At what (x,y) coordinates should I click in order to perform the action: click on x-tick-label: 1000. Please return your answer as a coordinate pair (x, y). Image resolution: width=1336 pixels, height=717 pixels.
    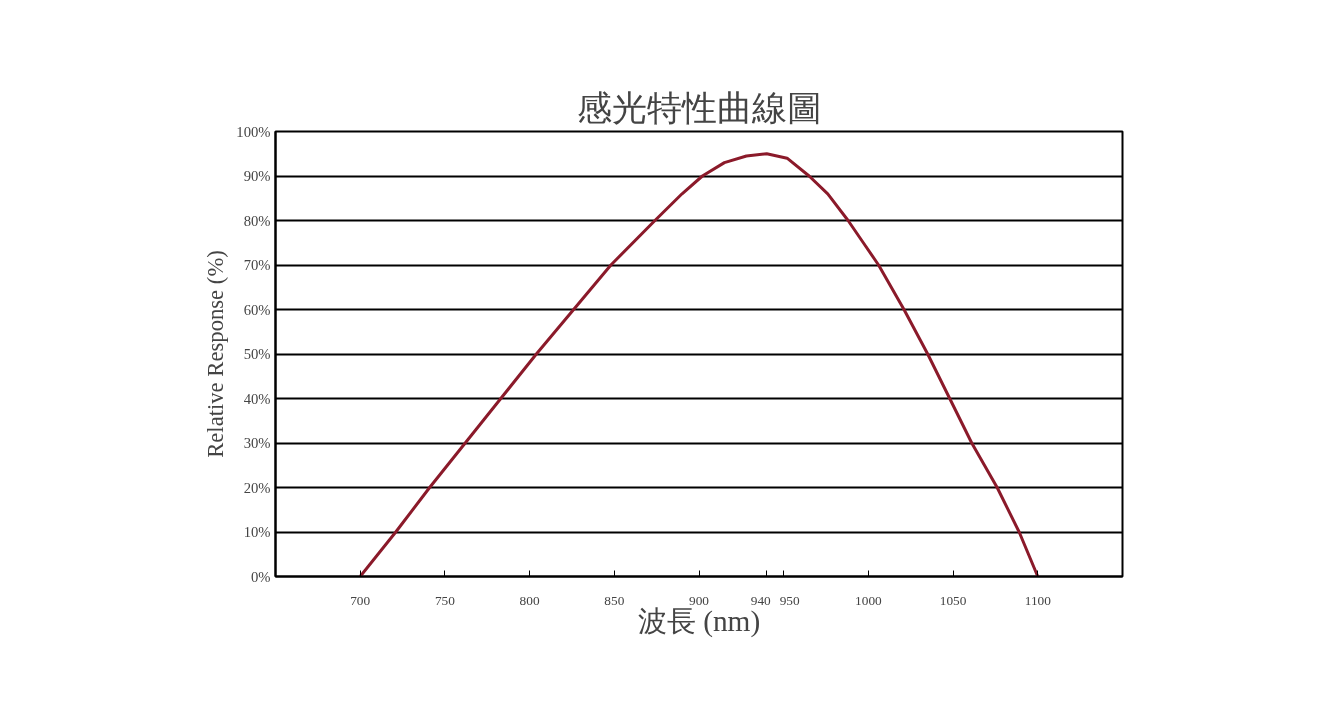
    Looking at the image, I should click on (869, 600).